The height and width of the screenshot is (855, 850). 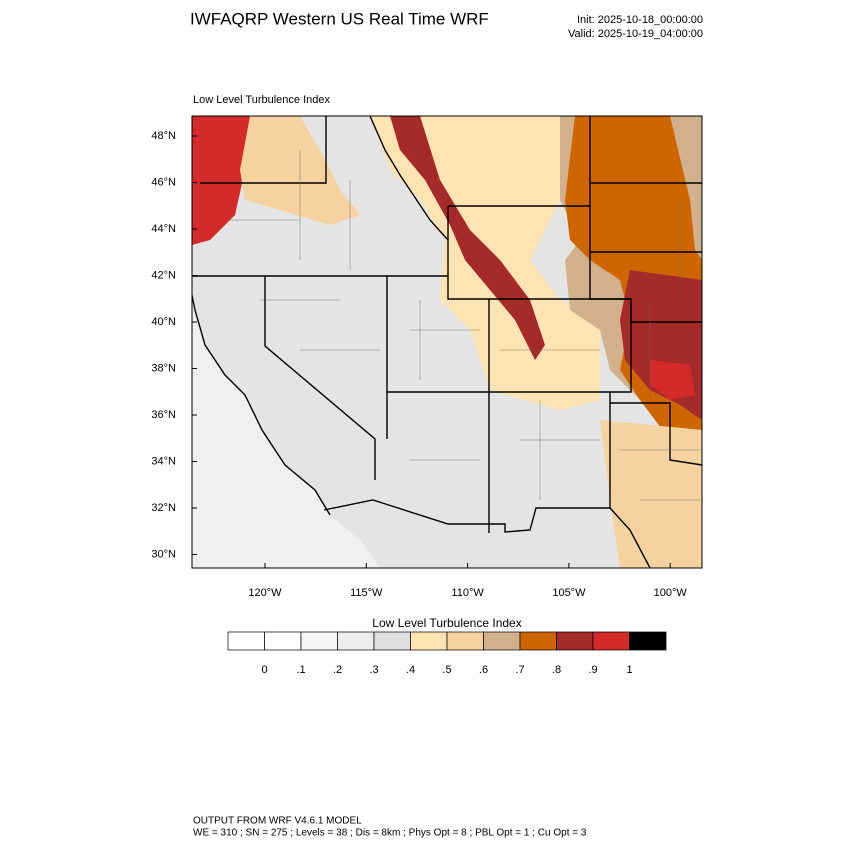 I want to click on lat-label: 46°N, so click(x=163, y=182).